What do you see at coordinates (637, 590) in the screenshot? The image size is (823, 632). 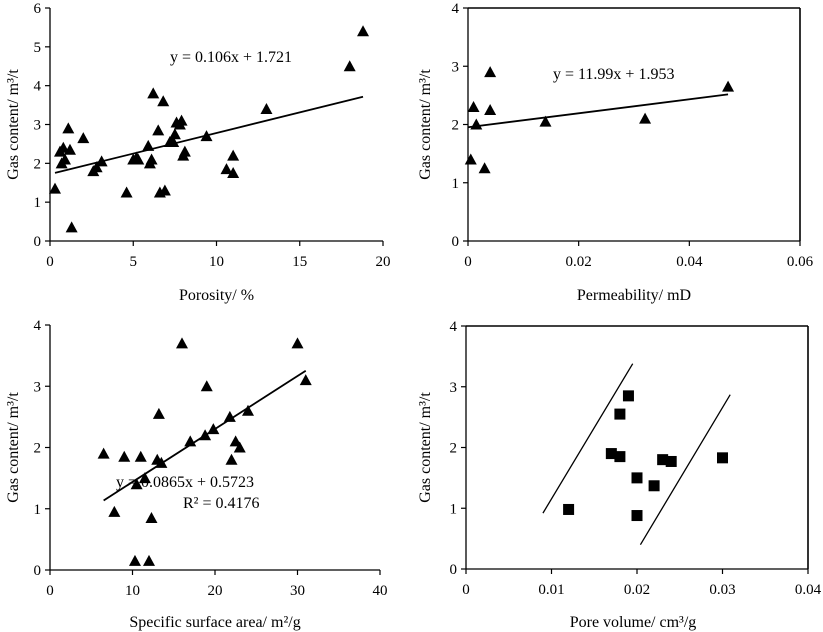 I see `x-tick-label: 0.02` at bounding box center [637, 590].